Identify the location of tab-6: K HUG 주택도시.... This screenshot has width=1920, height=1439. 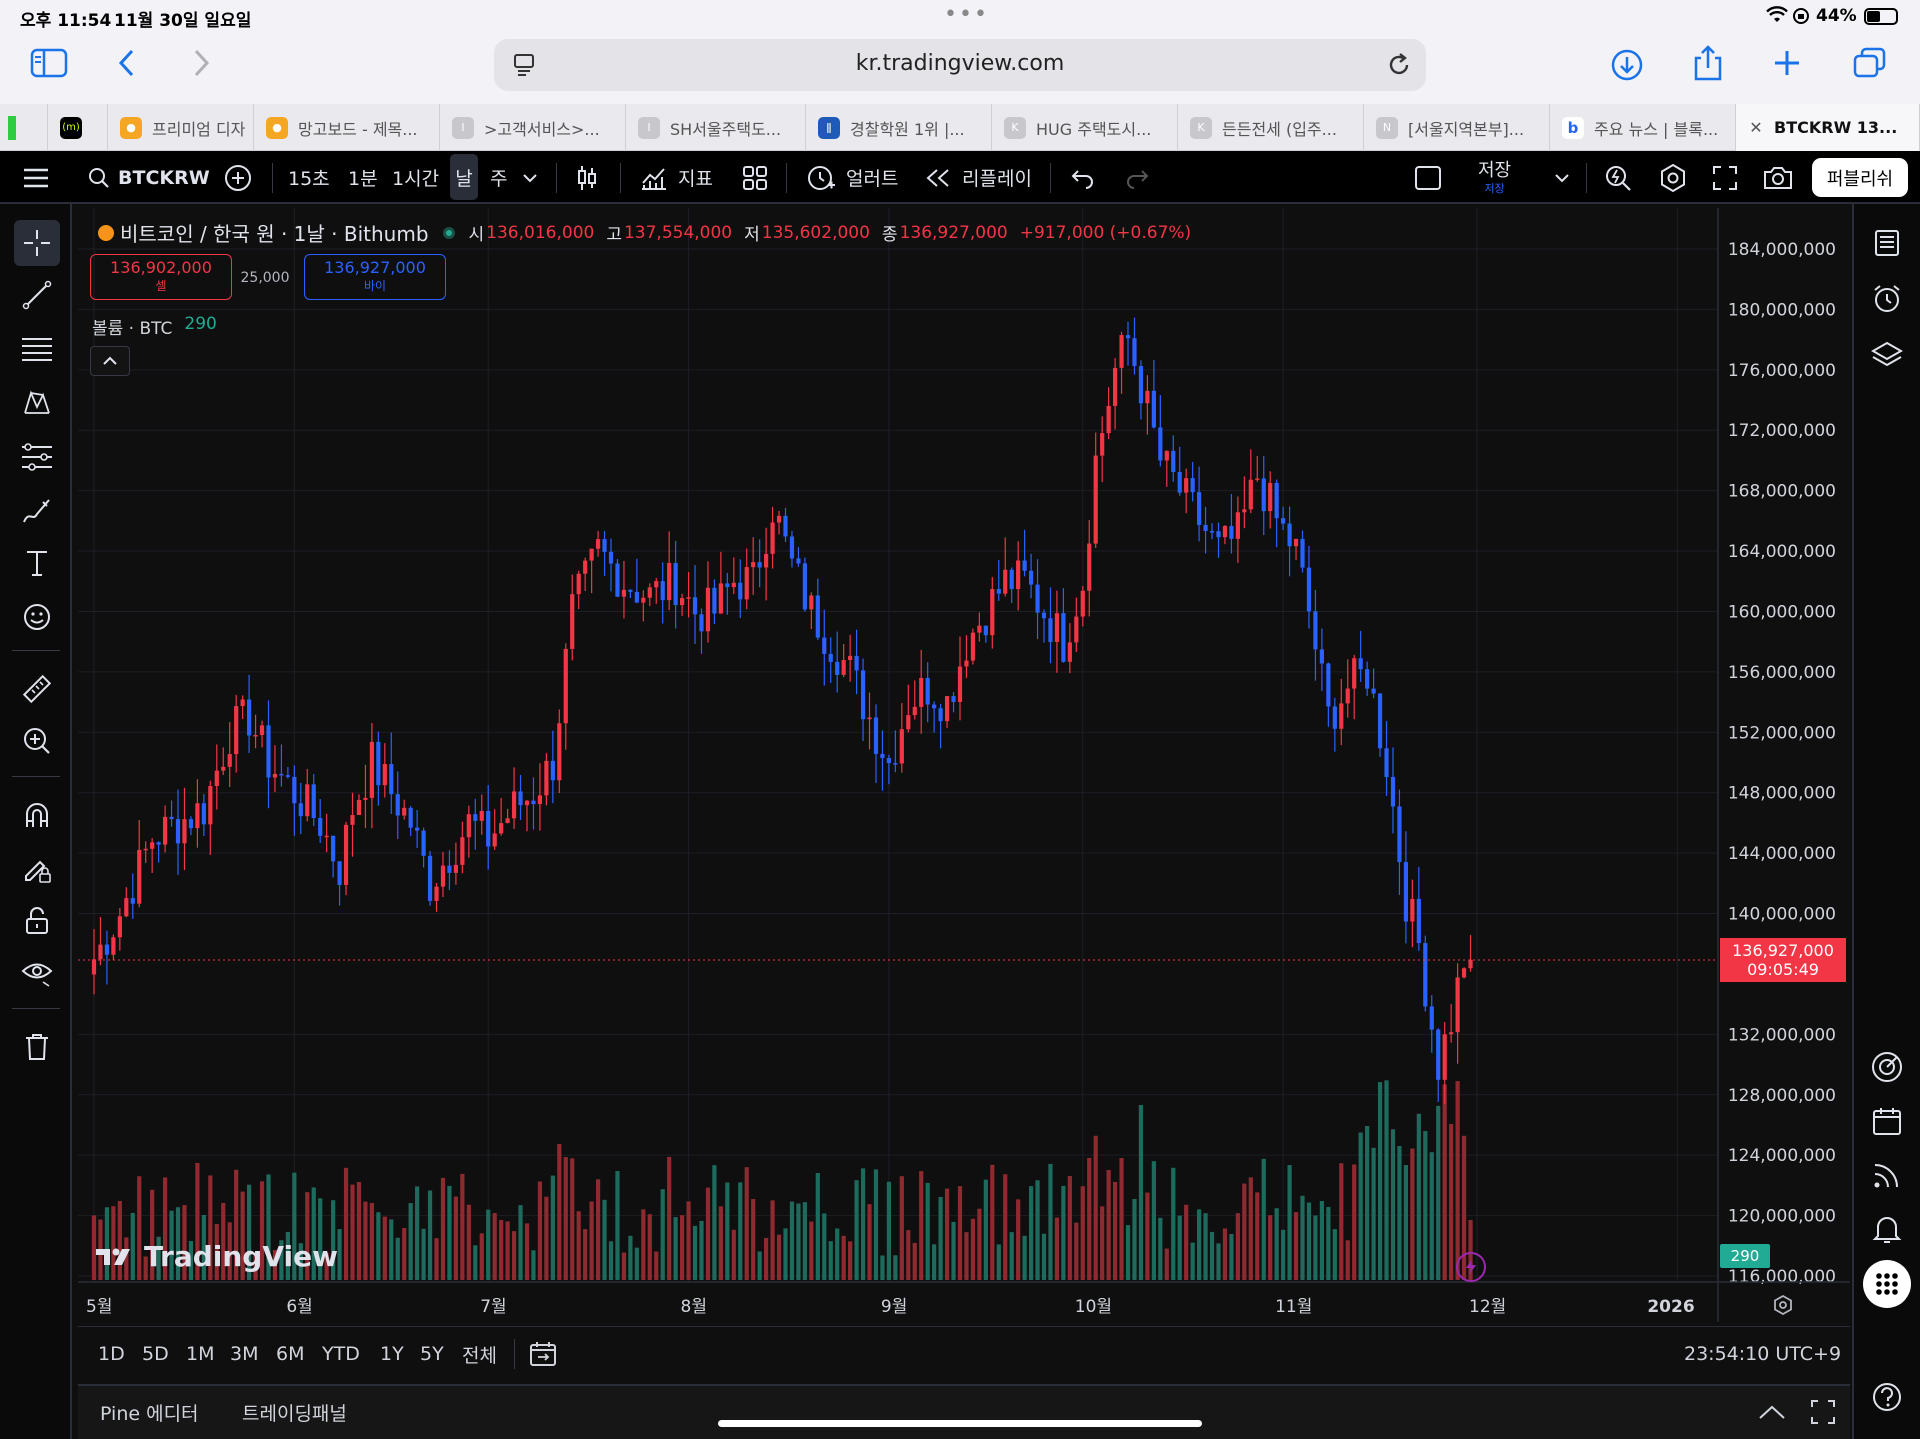
(1085, 127).